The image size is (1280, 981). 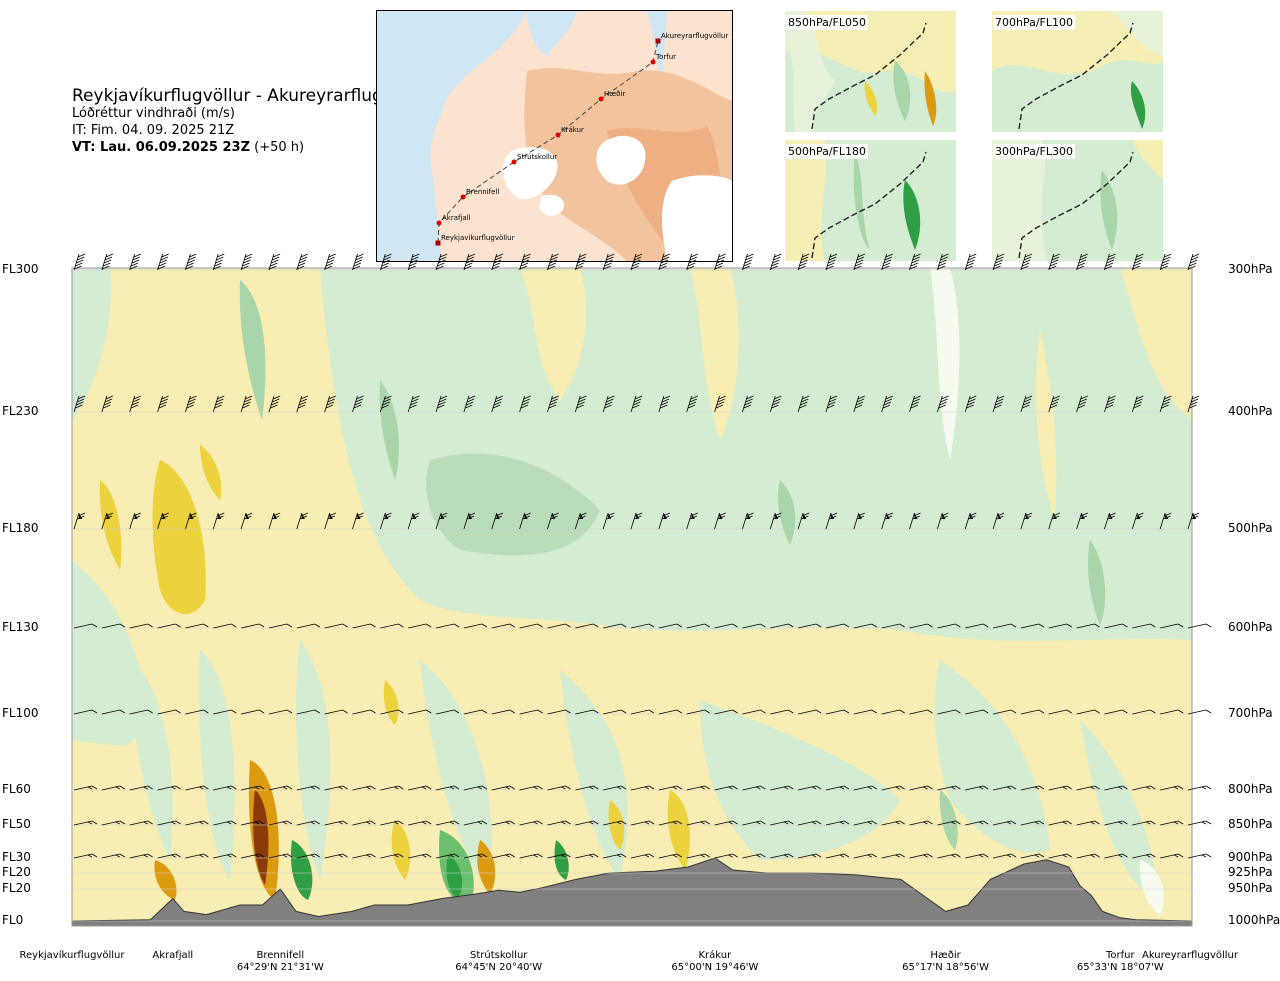 What do you see at coordinates (1250, 824) in the screenshot?
I see `pressure-level-label: 850hPa` at bounding box center [1250, 824].